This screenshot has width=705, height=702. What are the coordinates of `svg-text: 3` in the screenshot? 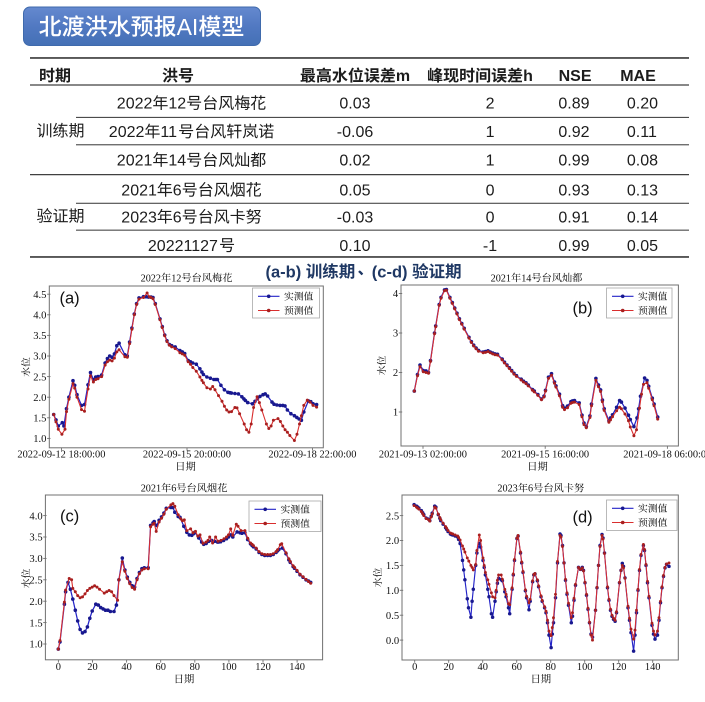 It's located at (395, 334).